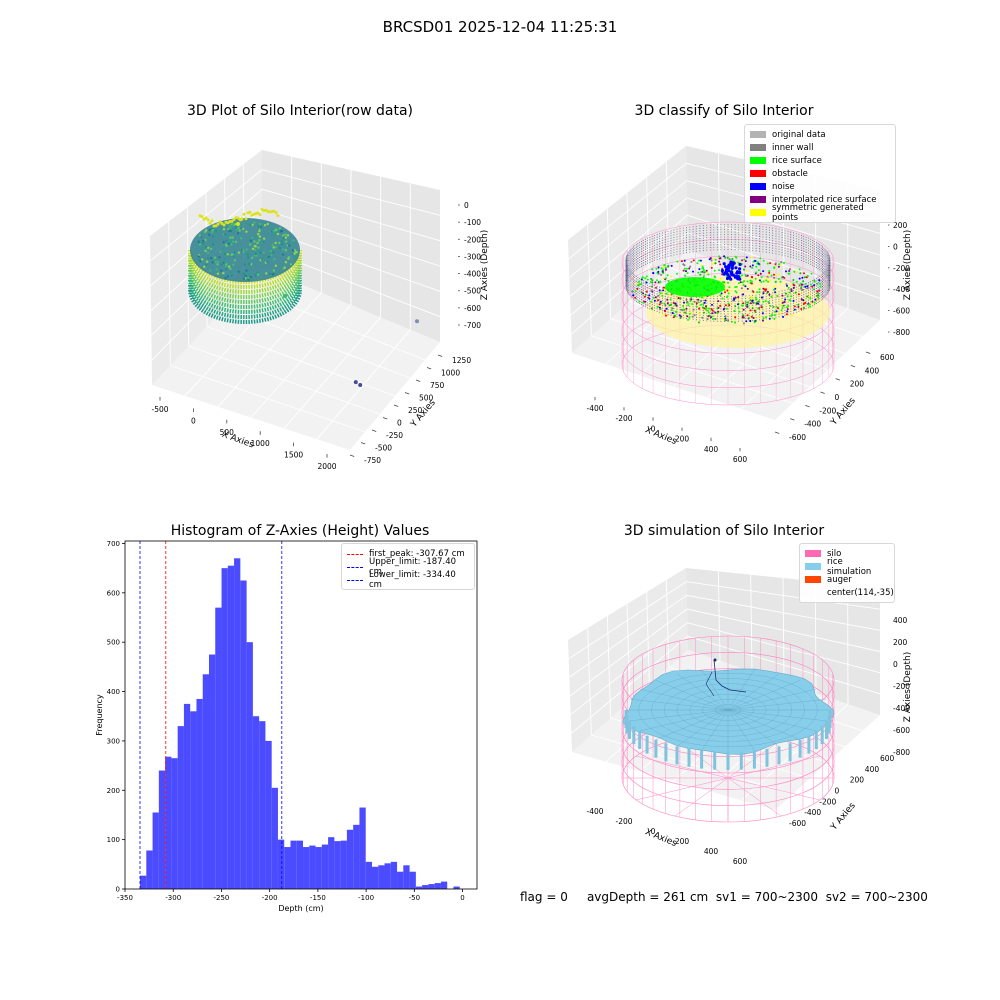  I want to click on legend-label: symmetric generated points, so click(818, 212).